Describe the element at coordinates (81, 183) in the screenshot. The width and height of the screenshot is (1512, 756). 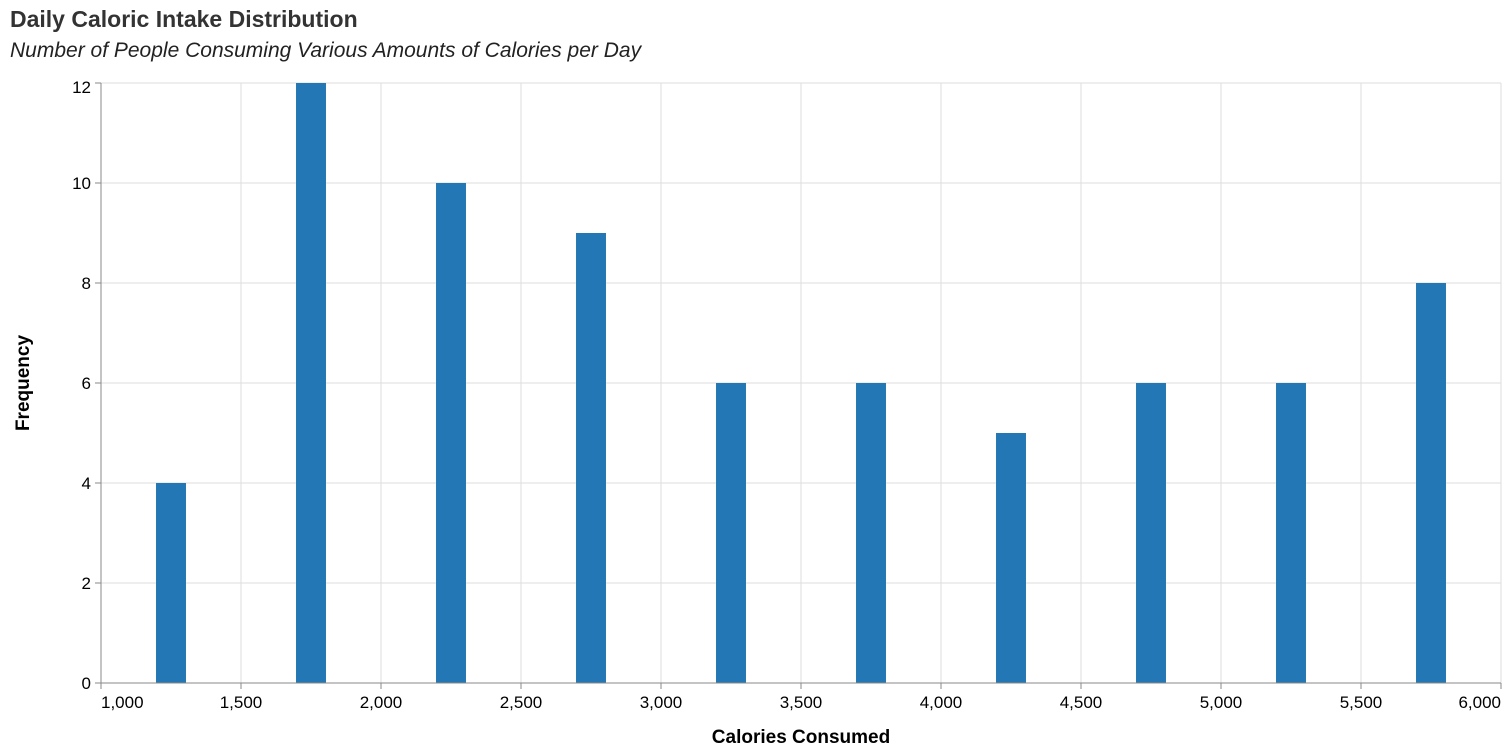
I see `y-tick-label: 10` at that location.